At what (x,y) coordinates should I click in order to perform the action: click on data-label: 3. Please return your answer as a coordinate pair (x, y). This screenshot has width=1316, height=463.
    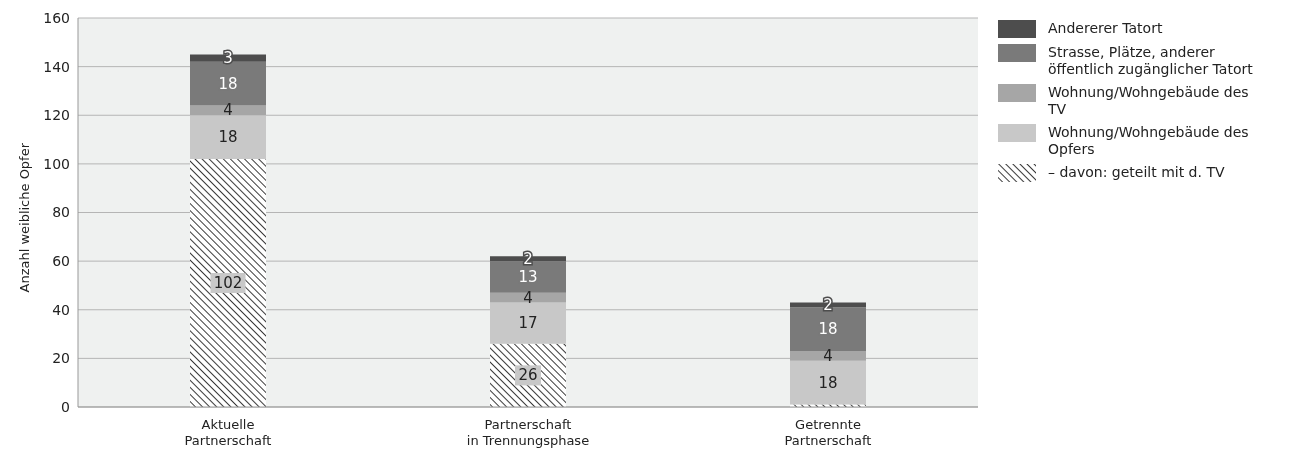
    Looking at the image, I should click on (228, 58).